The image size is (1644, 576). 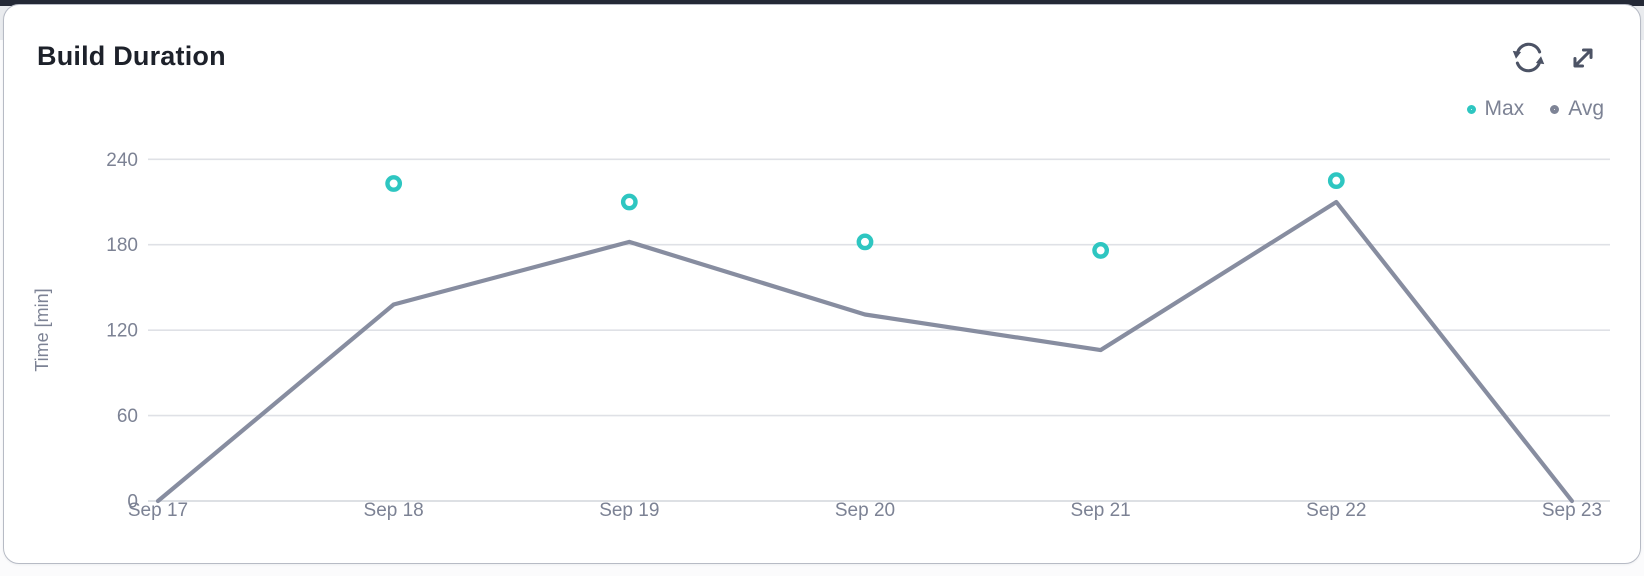 I want to click on legend-label-max: Max, so click(x=1504, y=108).